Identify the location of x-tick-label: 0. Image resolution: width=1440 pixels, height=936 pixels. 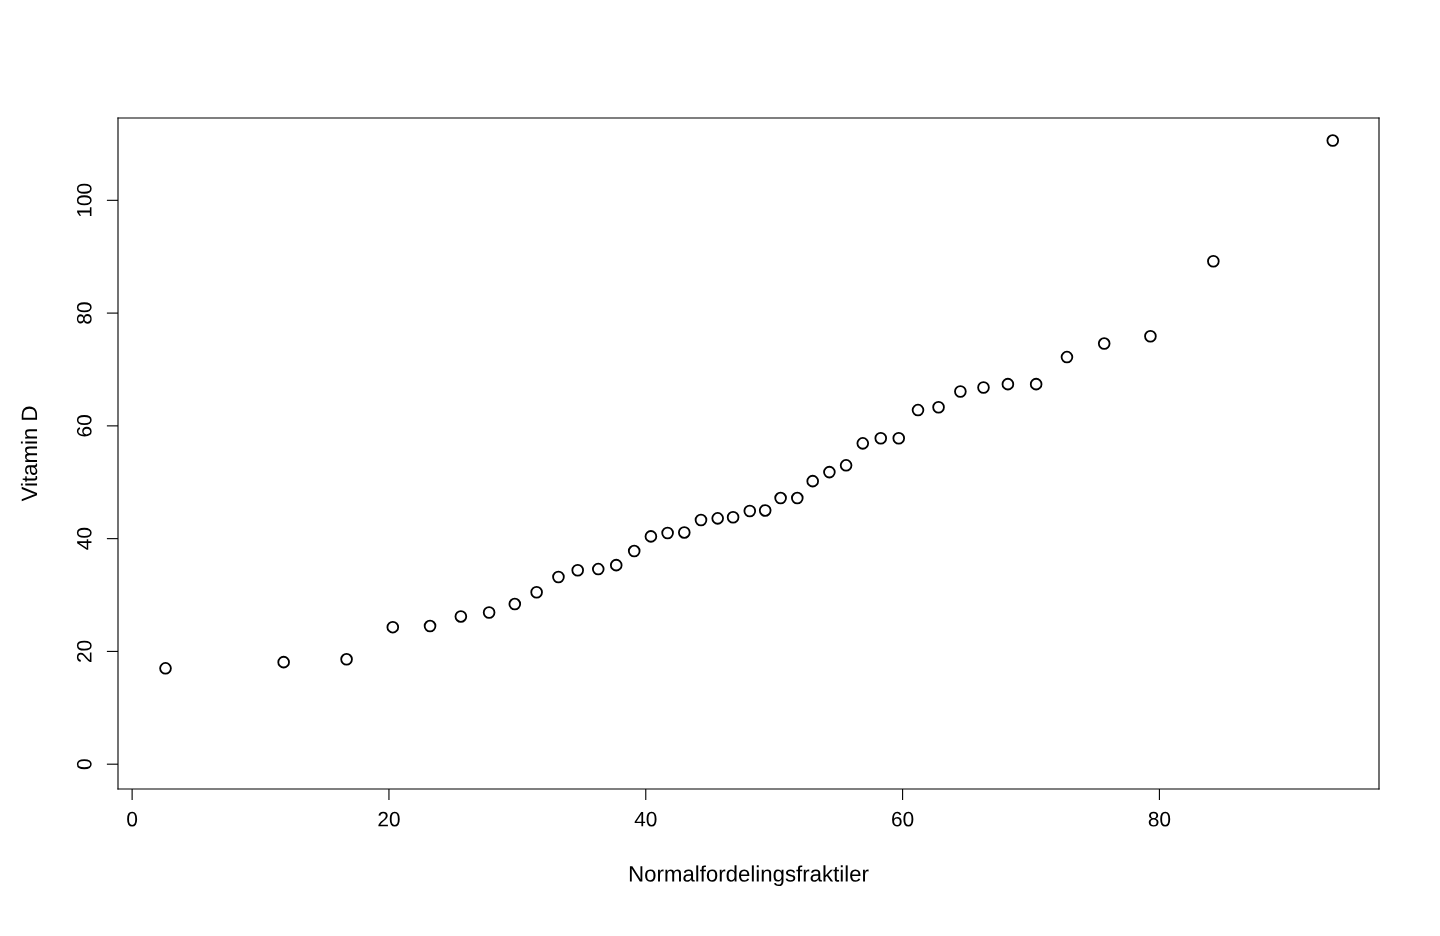
(132, 819).